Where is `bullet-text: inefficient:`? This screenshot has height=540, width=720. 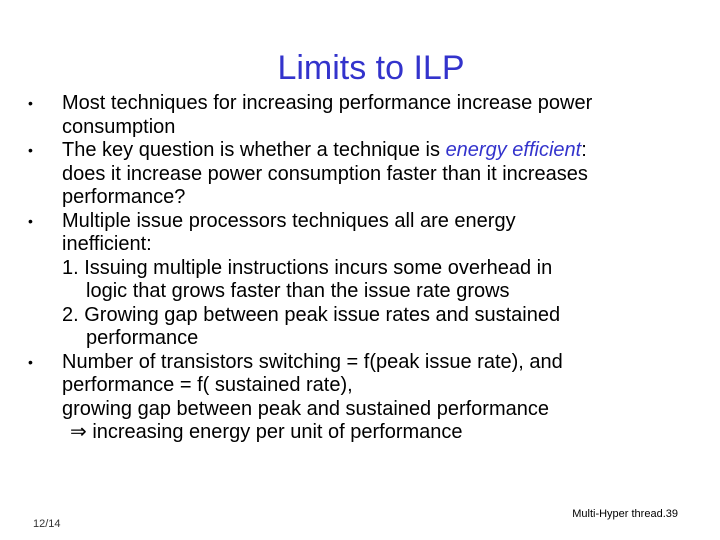
bullet-text: inefficient: is located at coordinates (107, 244).